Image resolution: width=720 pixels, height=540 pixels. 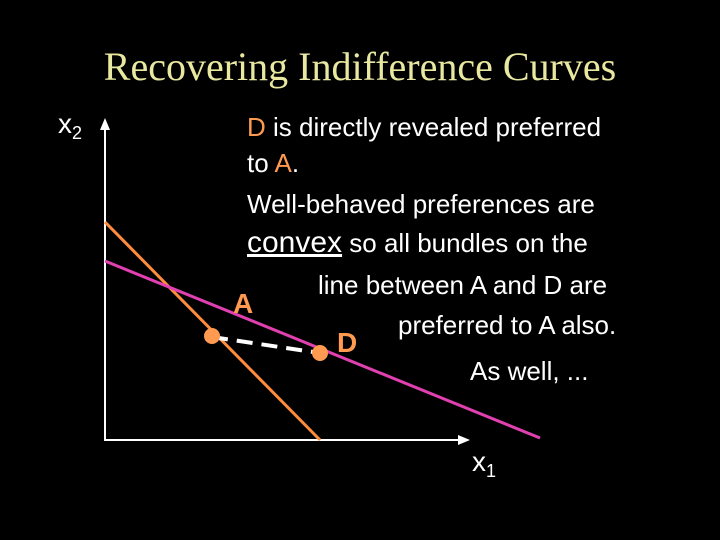 What do you see at coordinates (360, 66) in the screenshot?
I see `slide-title: Recovering Indifference Curves` at bounding box center [360, 66].